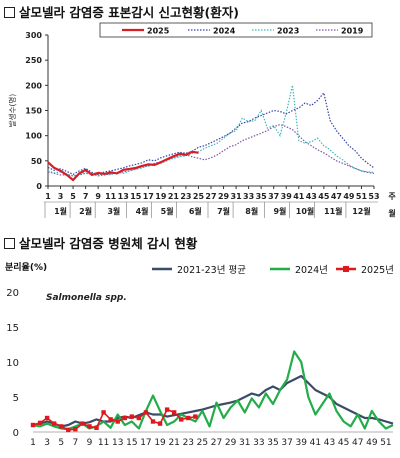 The width and height of the screenshot is (400, 458). I want to click on y-axis-label: 분리율(%), so click(26, 267).